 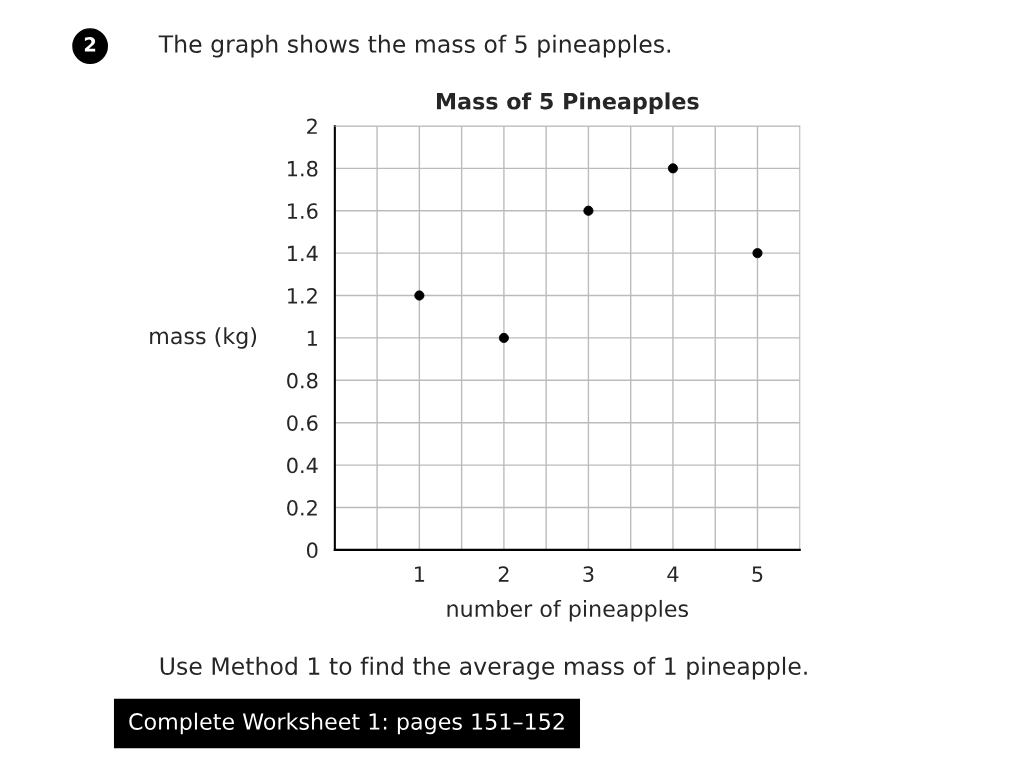 I want to click on text: Use Method 1 to find the average mass of 1 pineapple., so click(x=483, y=668).